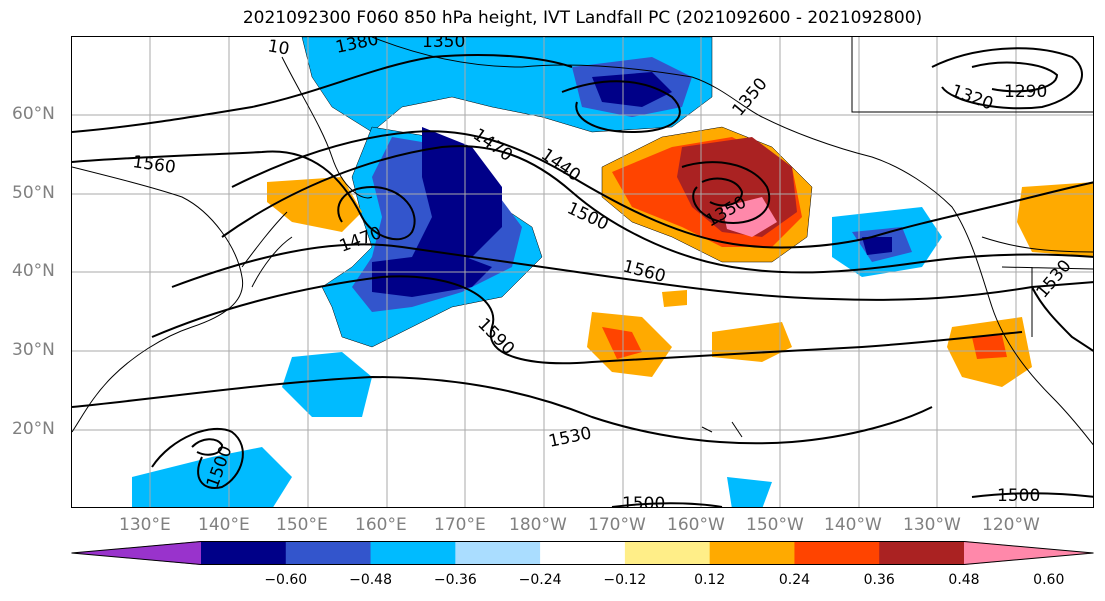 The height and width of the screenshot is (601, 1105). Describe the element at coordinates (932, 525) in the screenshot. I see `lon-label: 130°W` at that location.